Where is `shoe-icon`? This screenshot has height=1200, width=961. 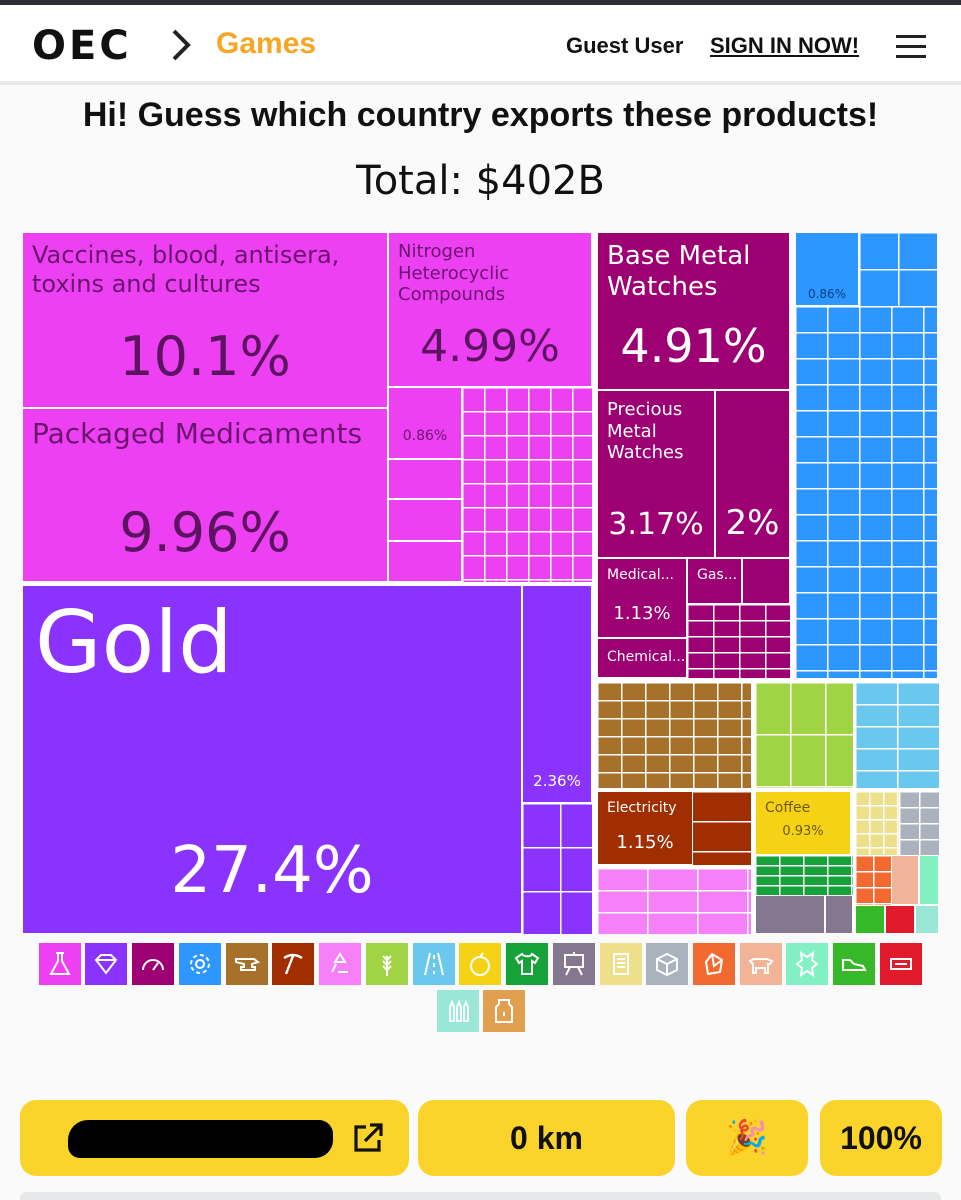 shoe-icon is located at coordinates (854, 965).